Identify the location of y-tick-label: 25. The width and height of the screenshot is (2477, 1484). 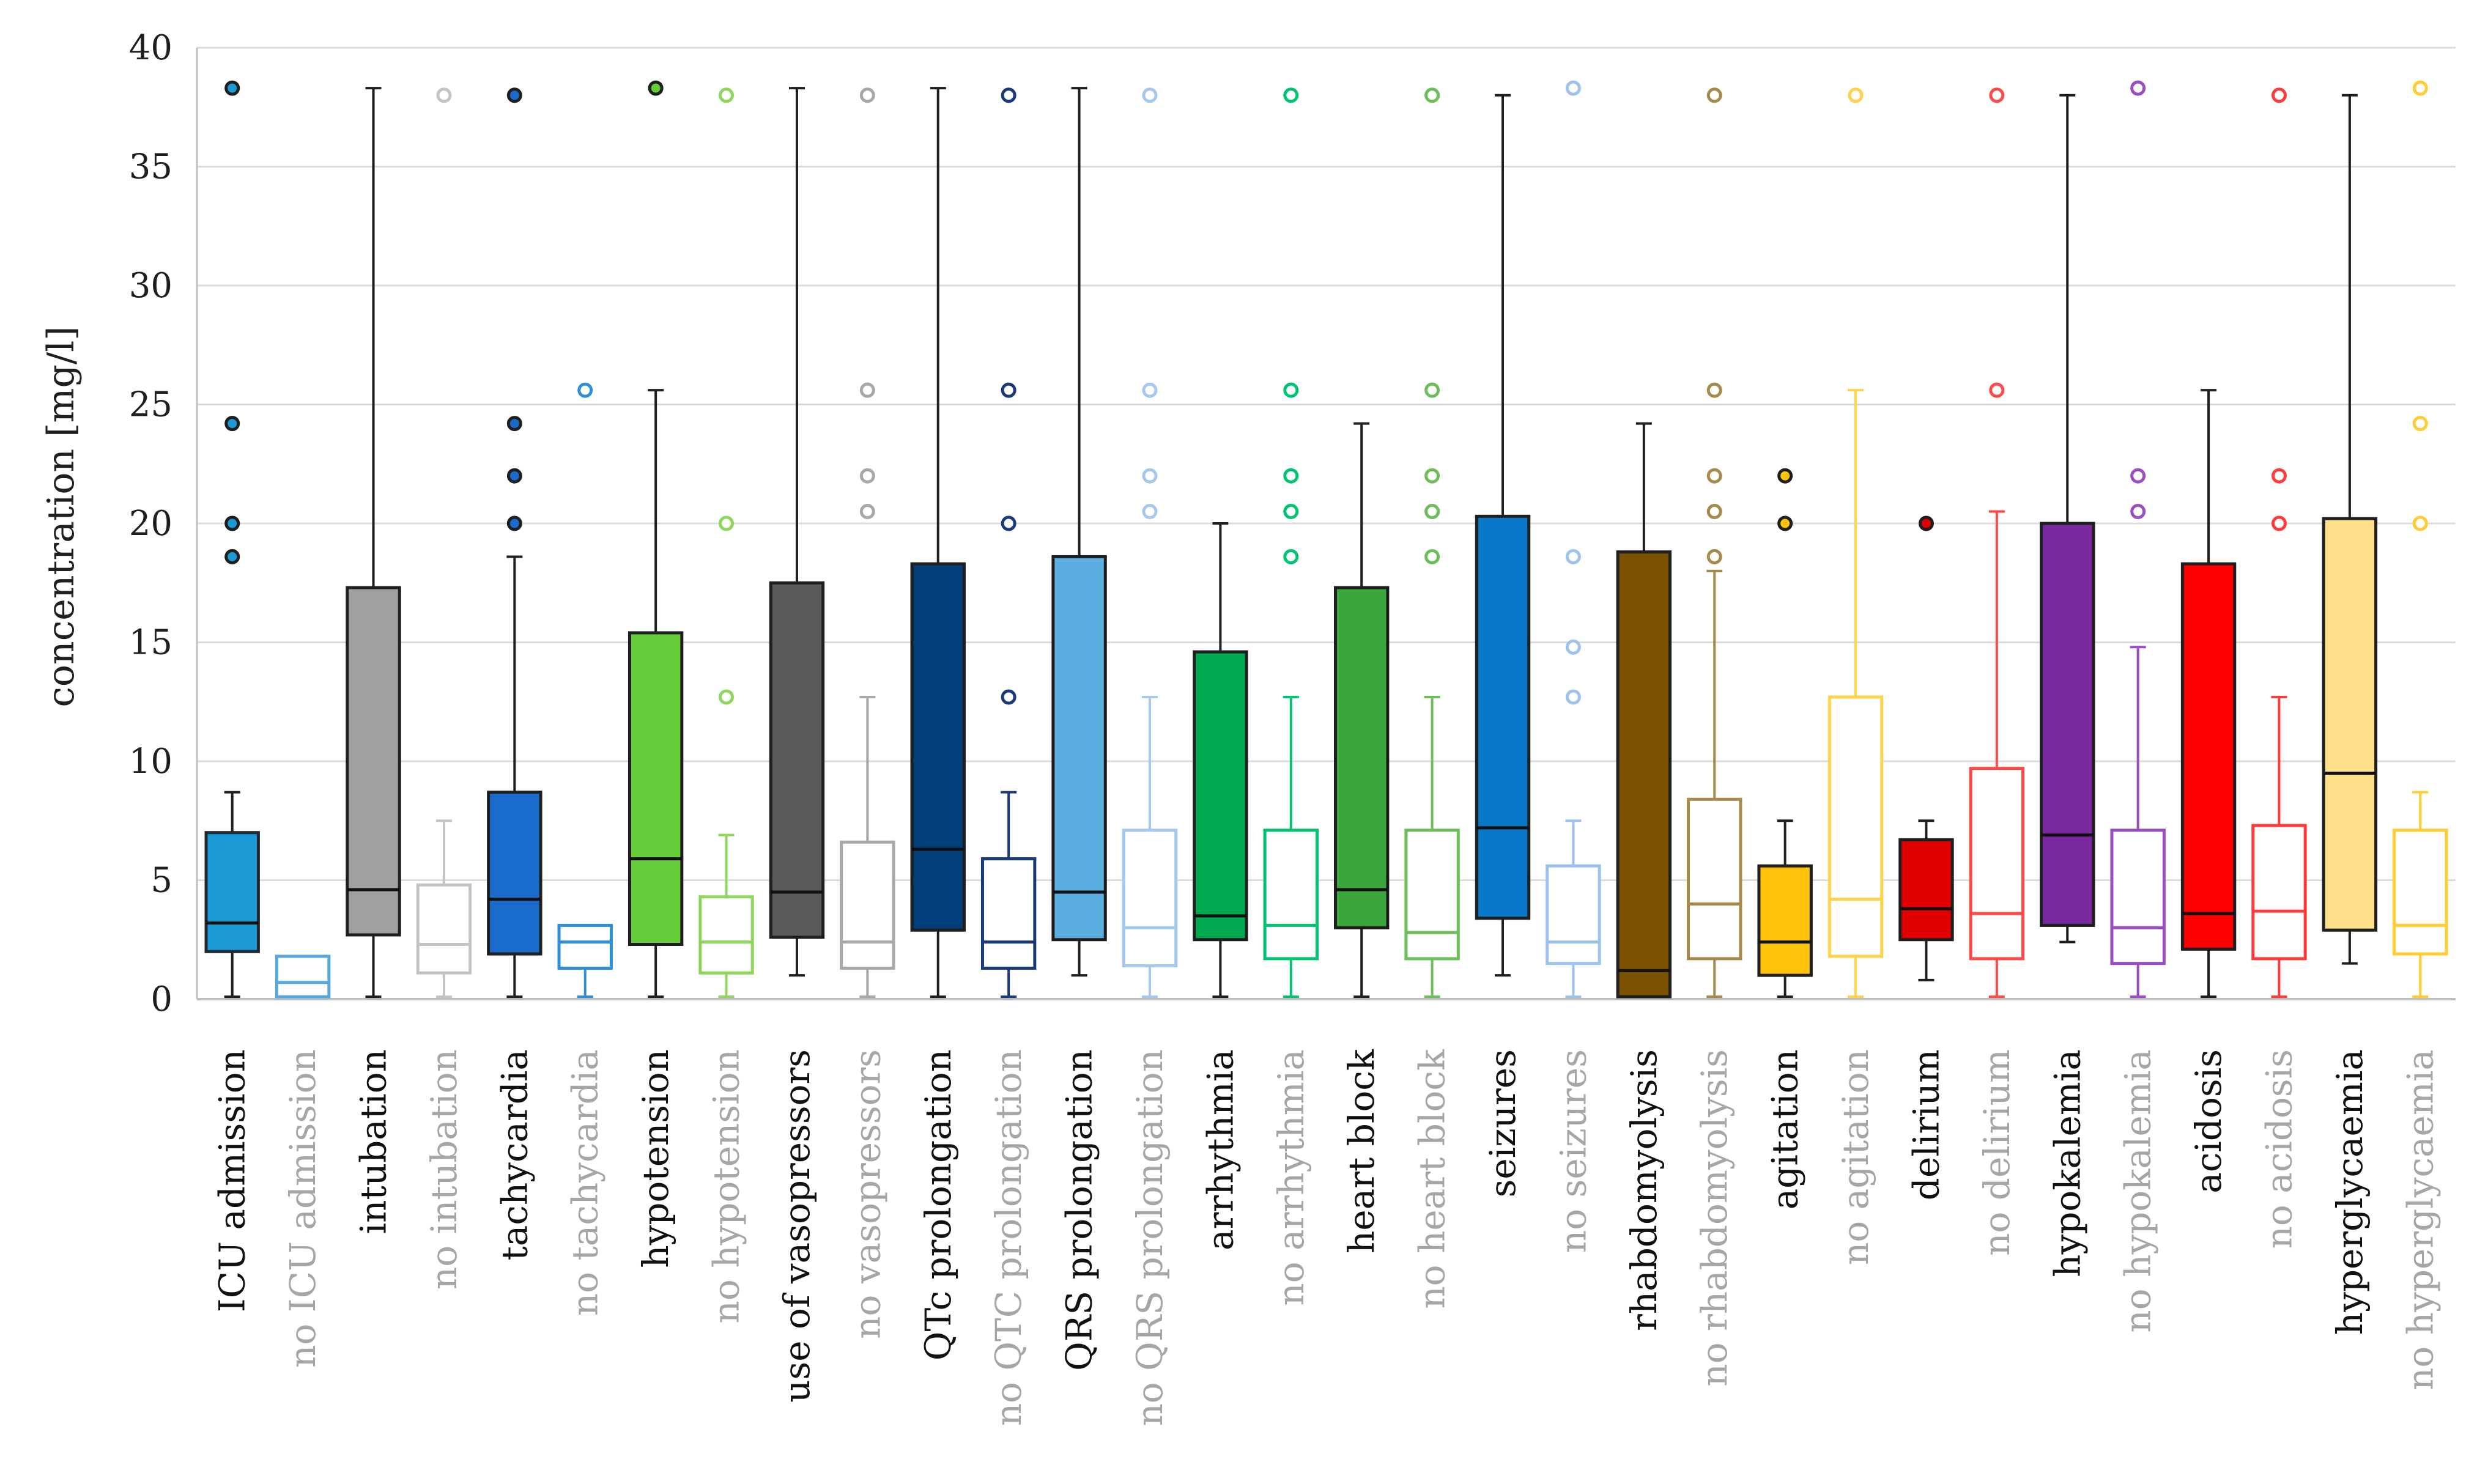
(150, 405).